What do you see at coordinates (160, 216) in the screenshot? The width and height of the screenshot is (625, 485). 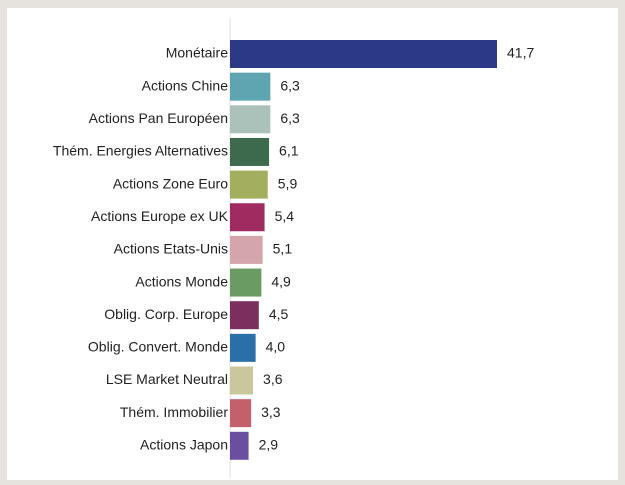 I see `category-label: Actions Europe ex UK` at bounding box center [160, 216].